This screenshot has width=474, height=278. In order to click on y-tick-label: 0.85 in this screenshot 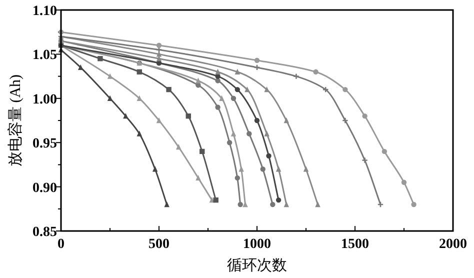, I will do `click(44, 232)`.